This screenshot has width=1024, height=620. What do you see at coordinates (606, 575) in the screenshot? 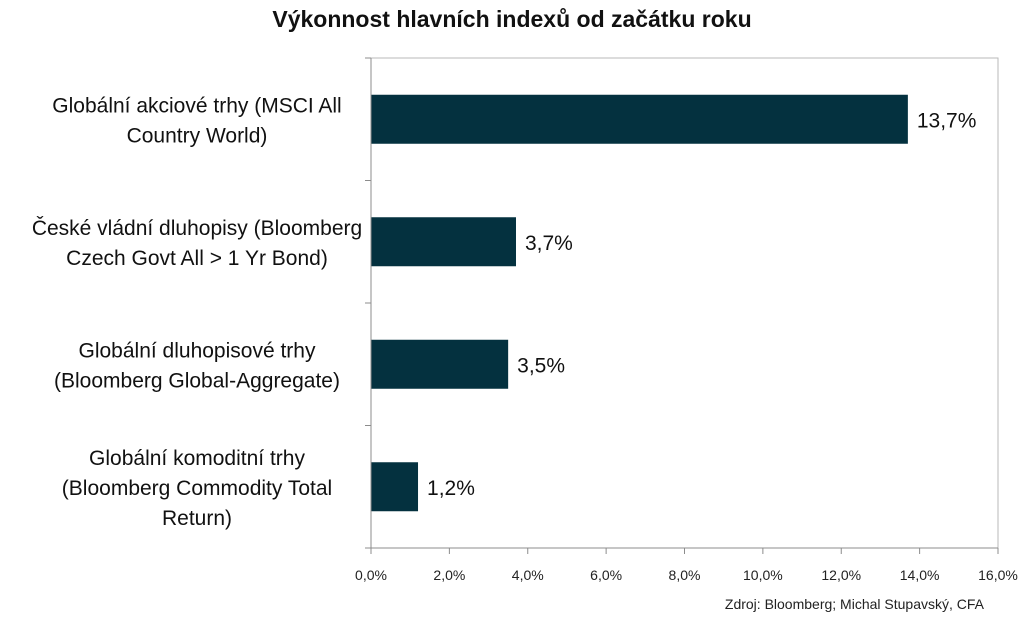
I see `x-tick-label: 6,0%` at bounding box center [606, 575].